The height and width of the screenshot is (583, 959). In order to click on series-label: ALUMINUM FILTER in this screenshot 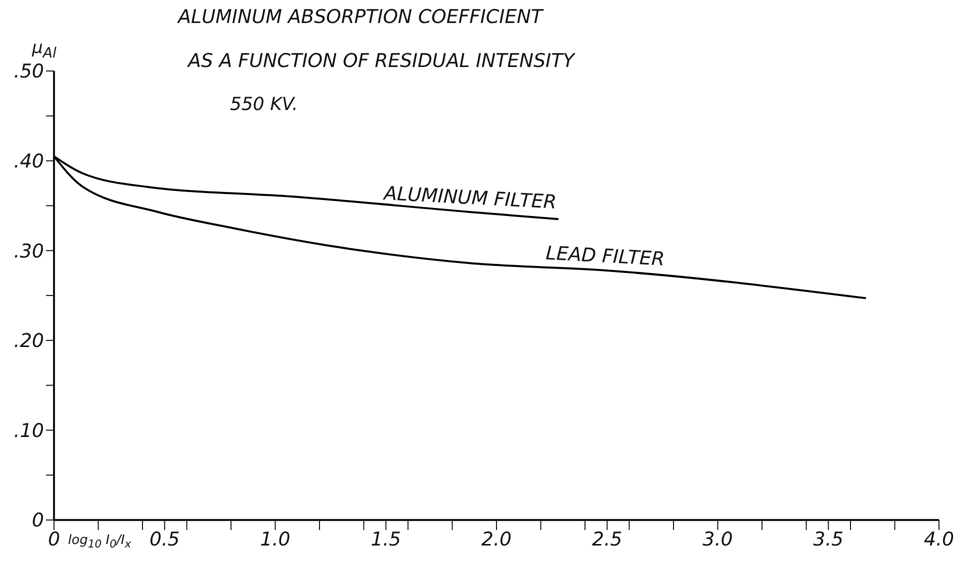, I will do `click(469, 198)`.